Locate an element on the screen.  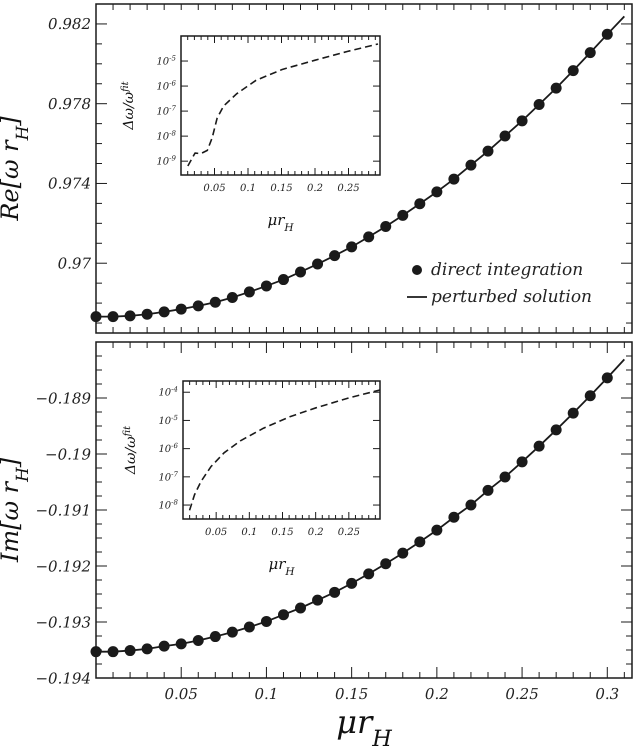
x-tick-label: 0.3 is located at coordinates (607, 694).